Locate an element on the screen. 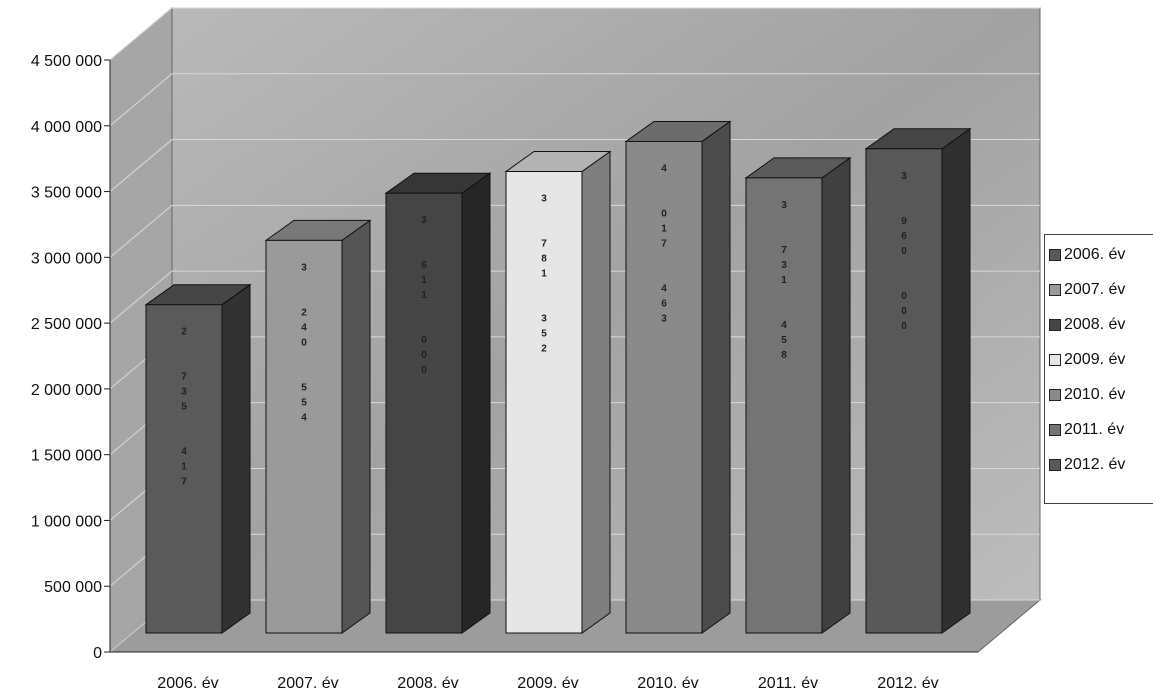  legend-swatch-2006 is located at coordinates (1055, 255).